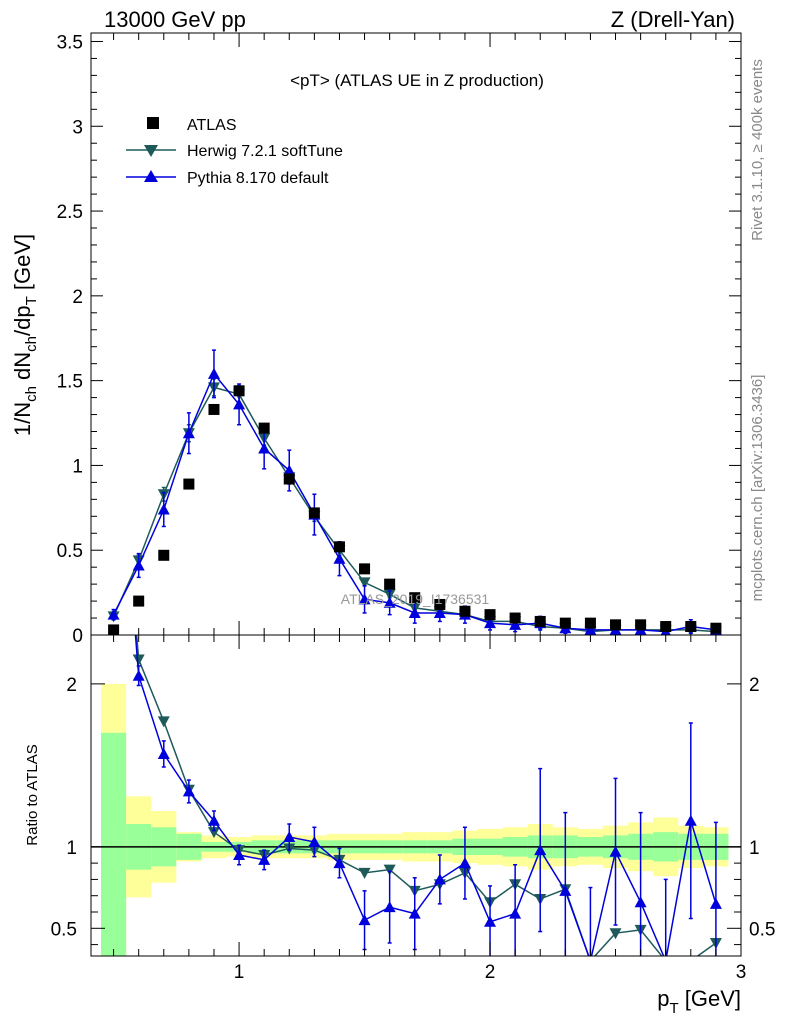 The image size is (786, 1024). Describe the element at coordinates (239, 972) in the screenshot. I see `x-tick-label: 1` at that location.